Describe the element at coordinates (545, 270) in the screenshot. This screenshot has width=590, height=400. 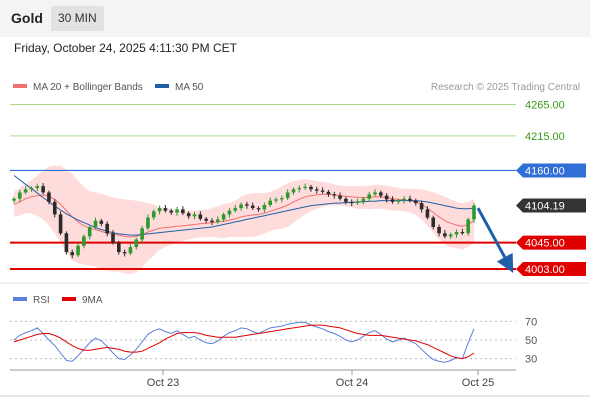
I see `level-label: 4003.00` at that location.